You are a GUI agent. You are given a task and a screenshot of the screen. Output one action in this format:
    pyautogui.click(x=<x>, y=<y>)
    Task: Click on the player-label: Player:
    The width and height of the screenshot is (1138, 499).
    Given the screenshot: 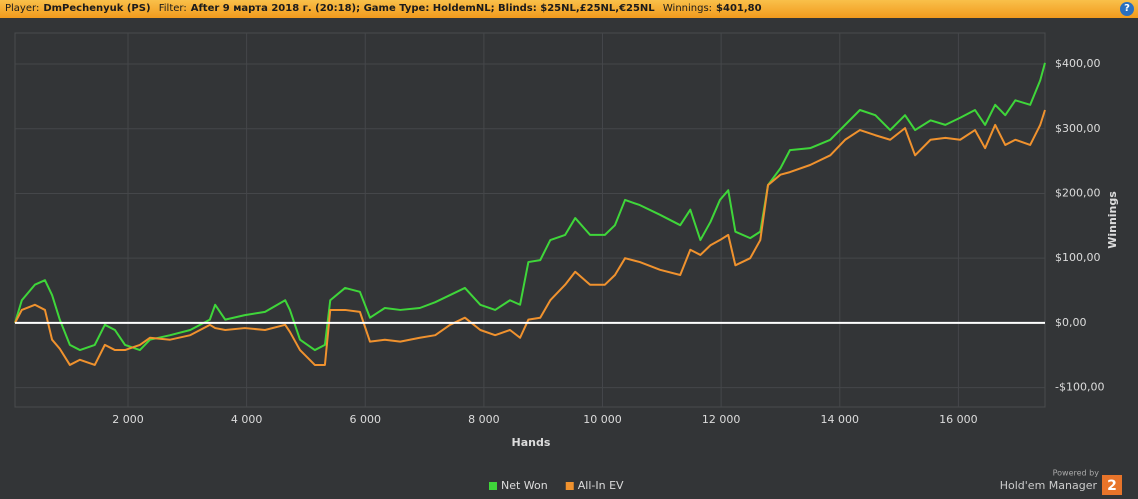 What is the action you would take?
    pyautogui.click(x=22, y=8)
    